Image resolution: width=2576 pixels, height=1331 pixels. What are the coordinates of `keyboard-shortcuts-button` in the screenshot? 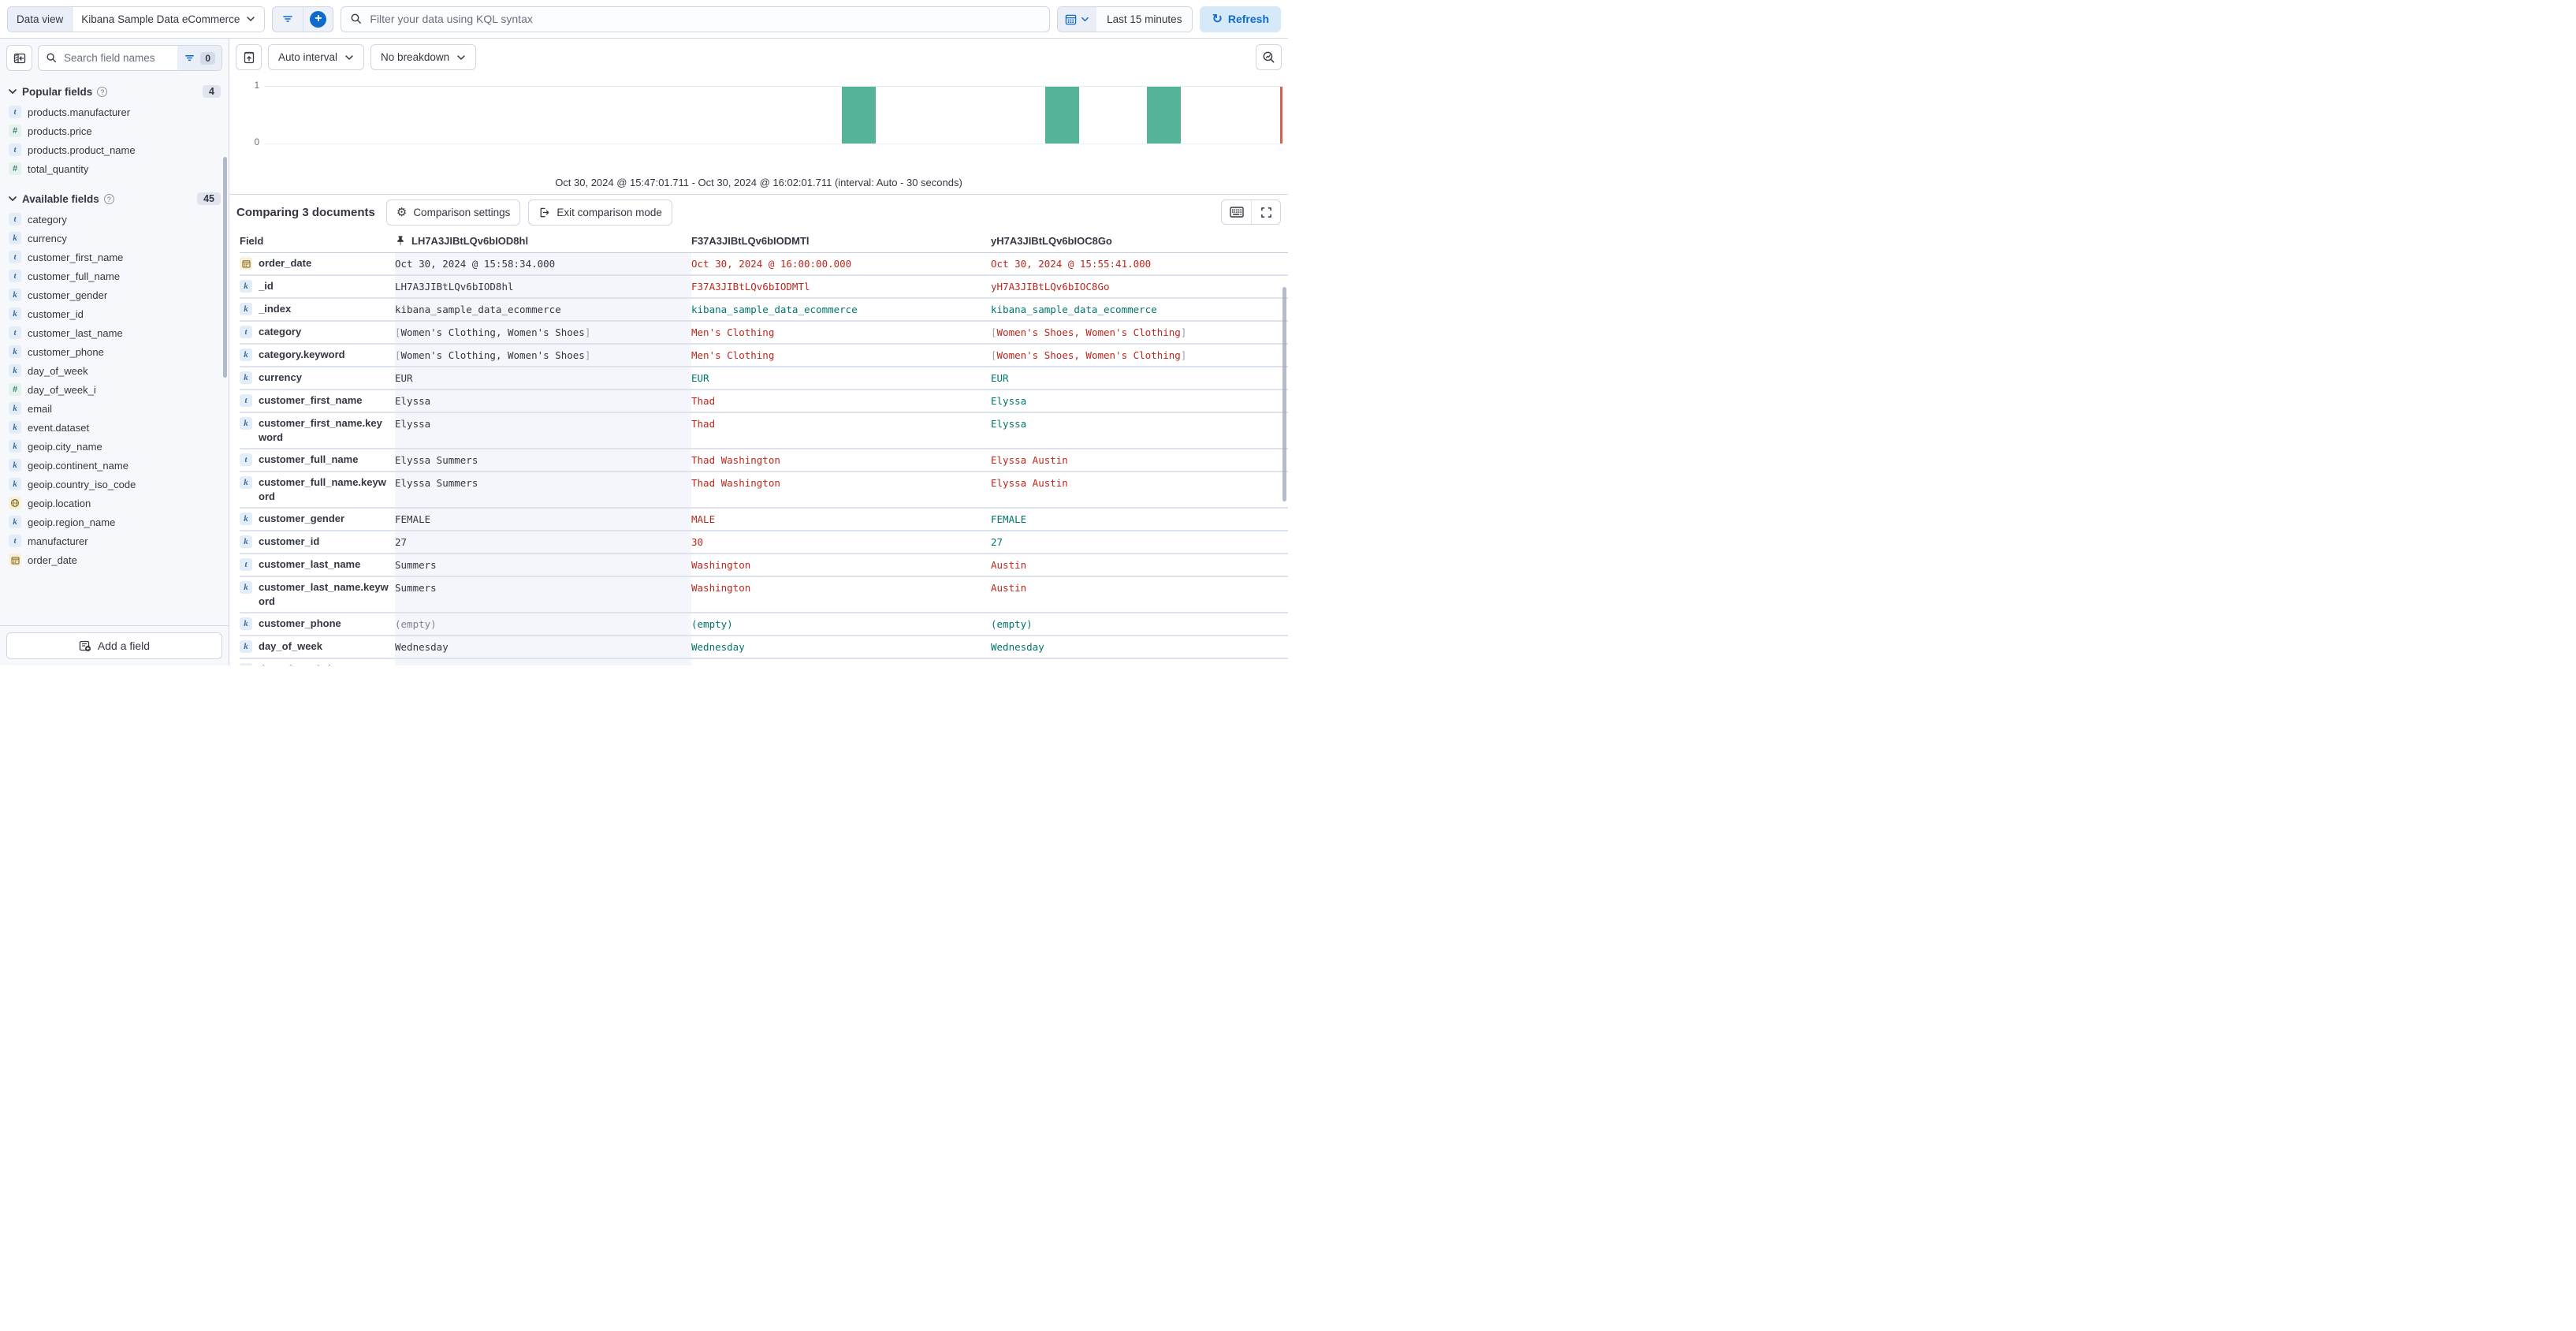 It's located at (1236, 212).